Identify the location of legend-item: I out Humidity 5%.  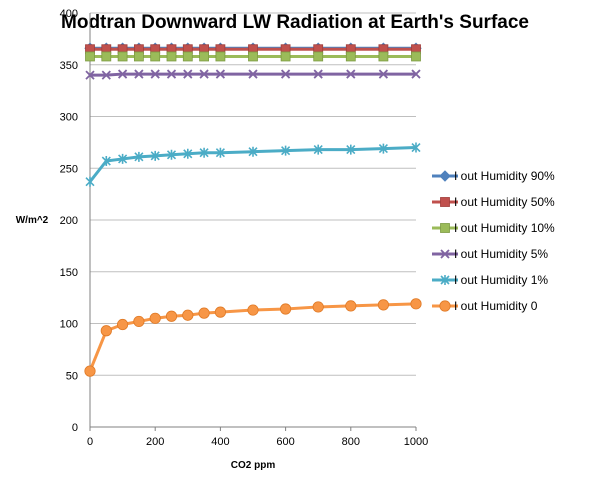
(490, 254).